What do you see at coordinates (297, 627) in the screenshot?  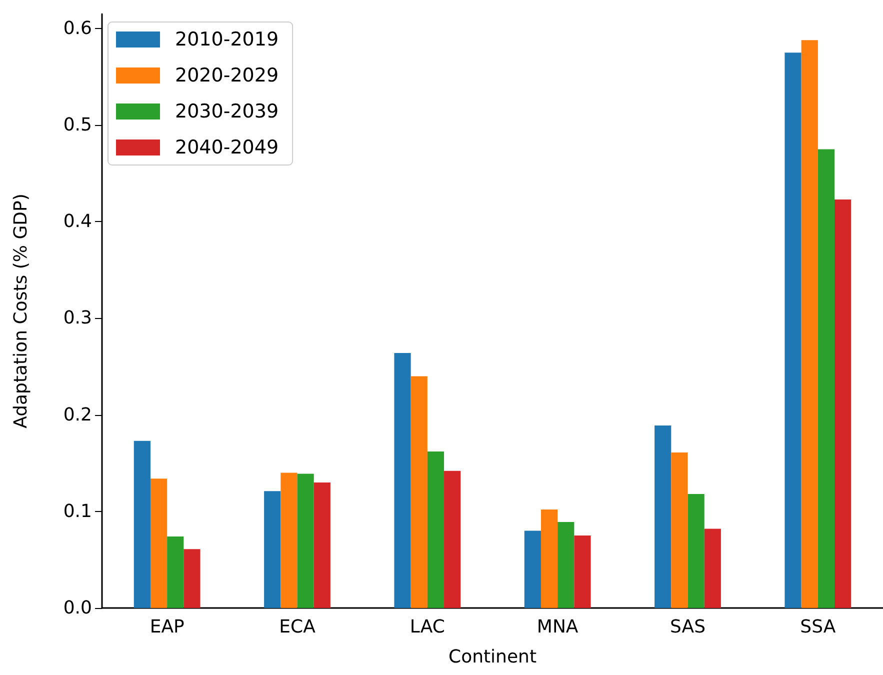 I see `x-tick-label: ECA` at bounding box center [297, 627].